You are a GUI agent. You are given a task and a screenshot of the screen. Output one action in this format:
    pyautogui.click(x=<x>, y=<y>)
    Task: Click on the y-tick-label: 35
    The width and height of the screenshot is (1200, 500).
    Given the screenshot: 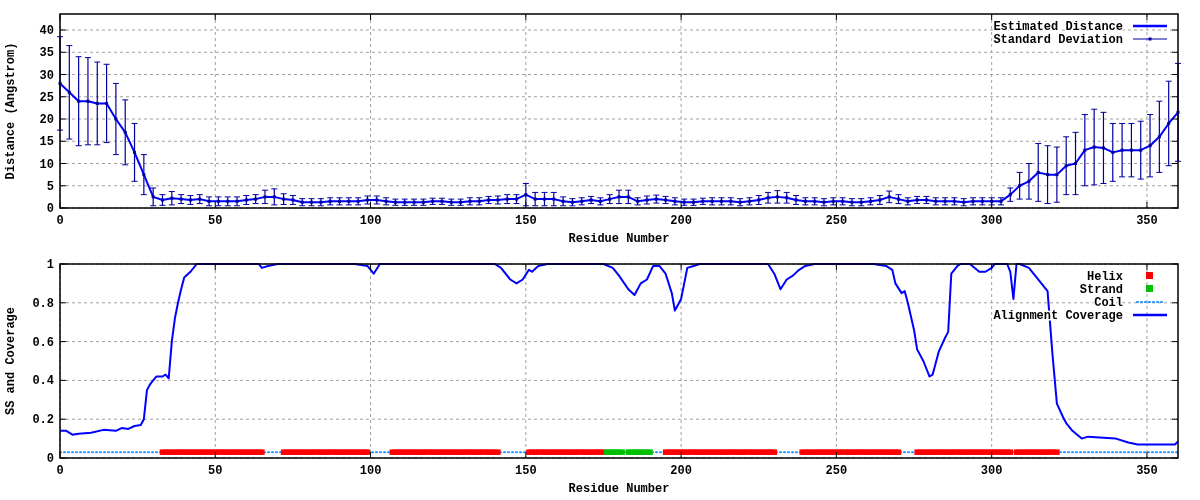 What is the action you would take?
    pyautogui.click(x=46, y=53)
    